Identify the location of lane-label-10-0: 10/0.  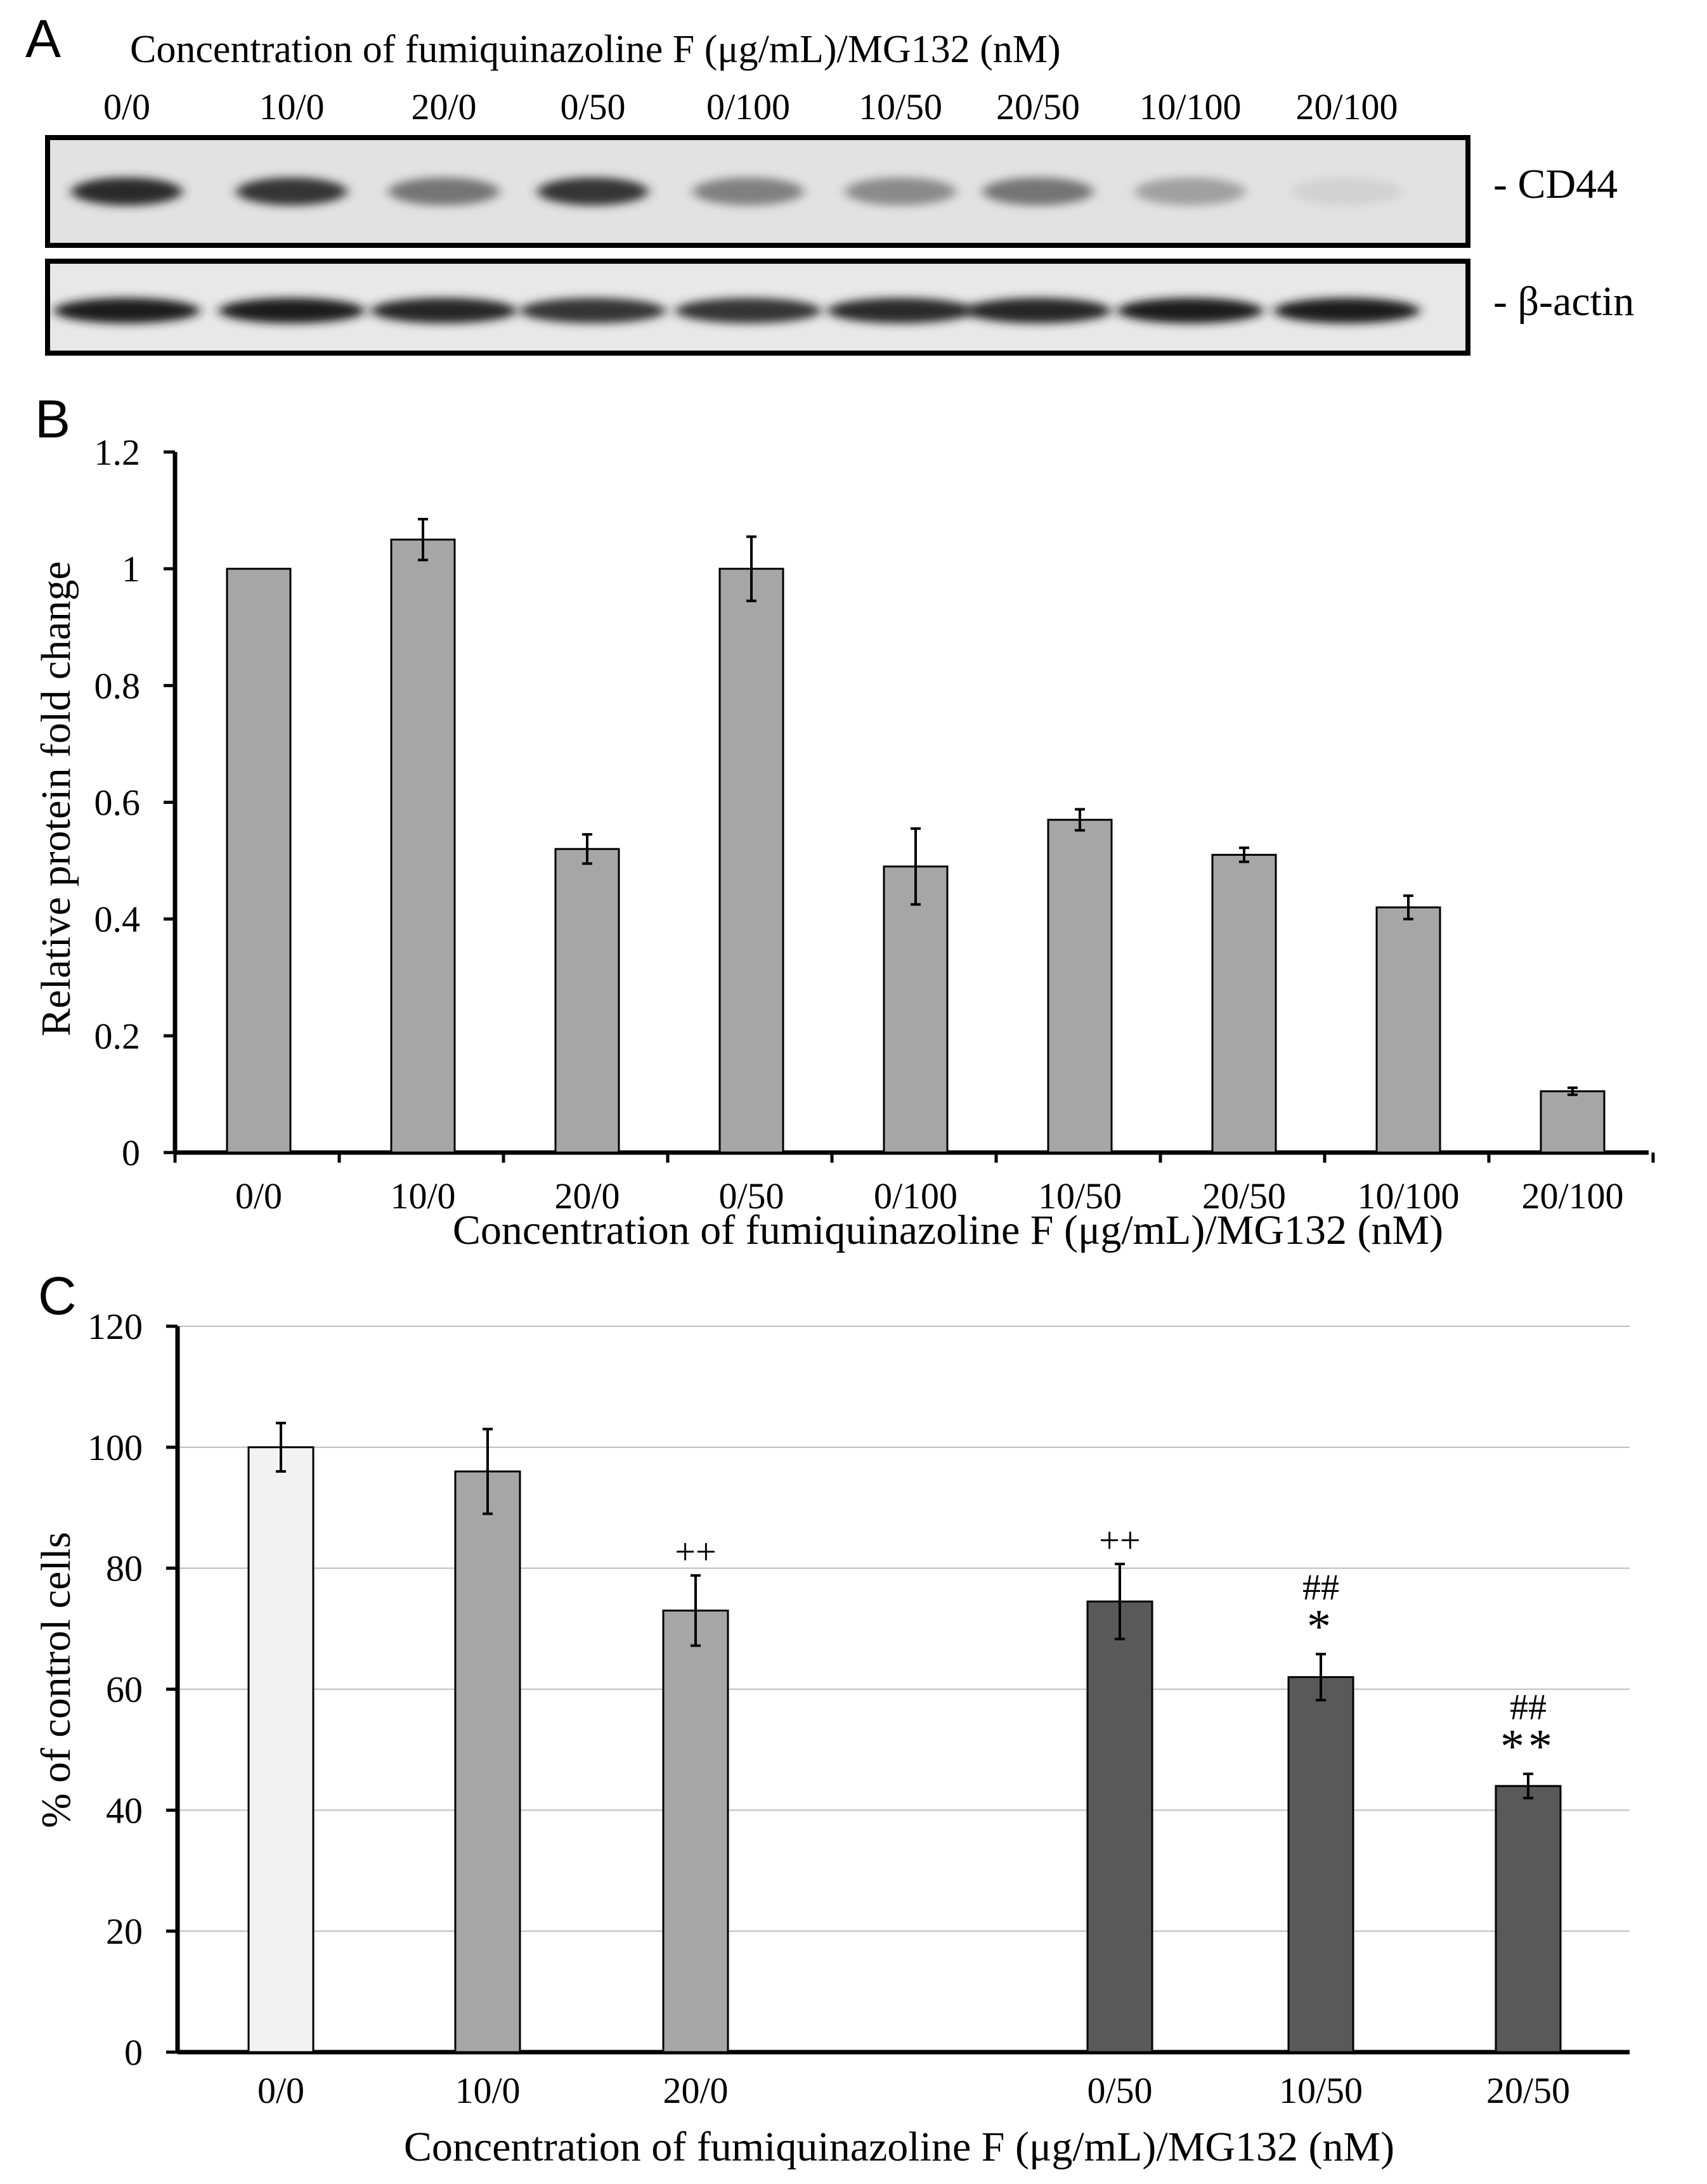
(291, 106).